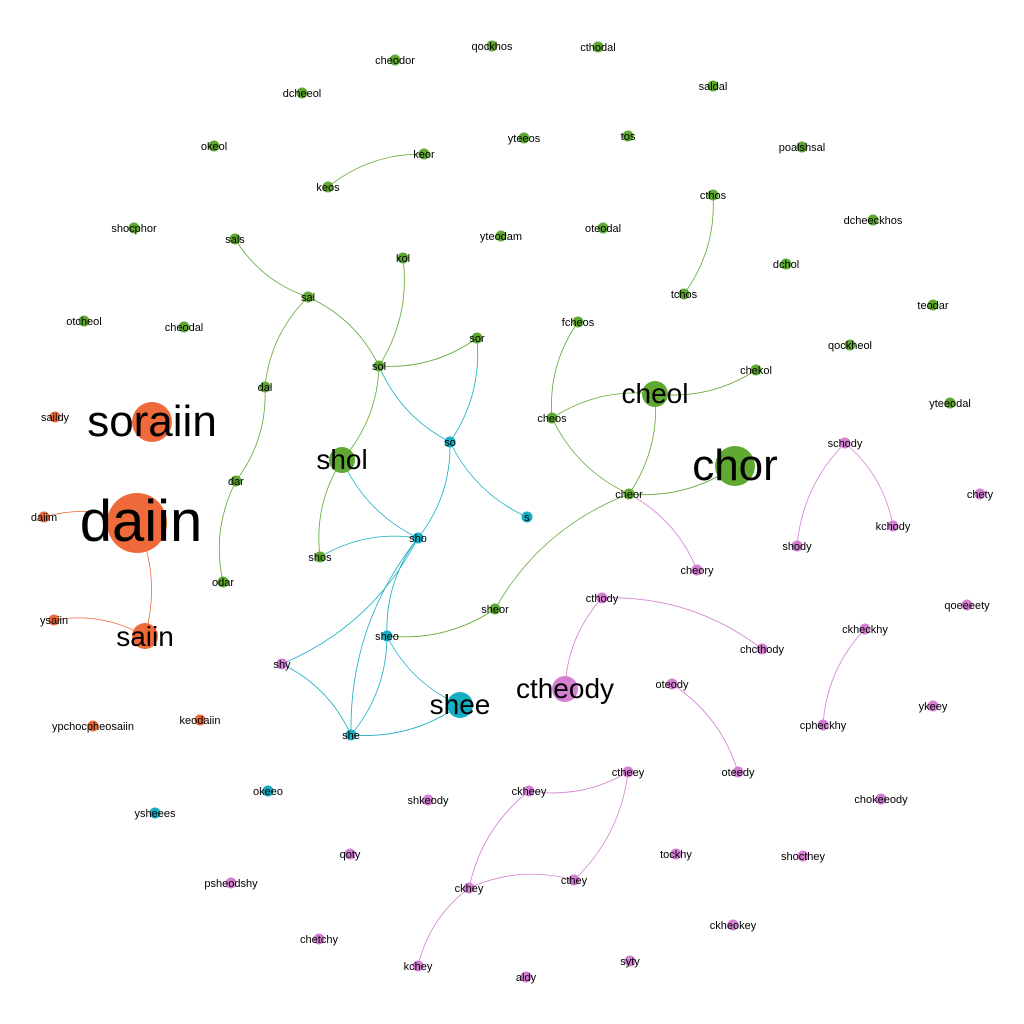  What do you see at coordinates (450, 442) in the screenshot?
I see `node-so` at bounding box center [450, 442].